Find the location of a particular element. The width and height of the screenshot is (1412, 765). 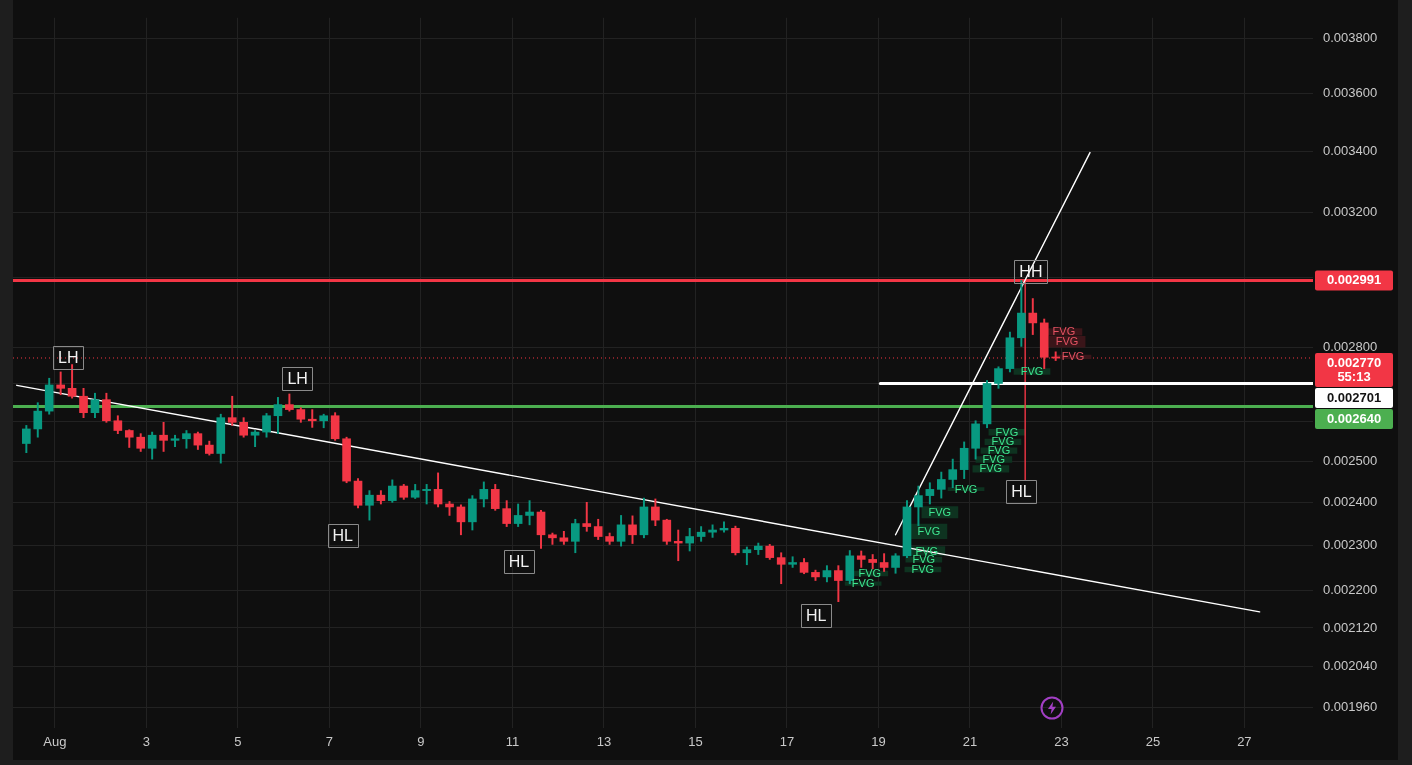

x-tick-label: 21 is located at coordinates (970, 742).